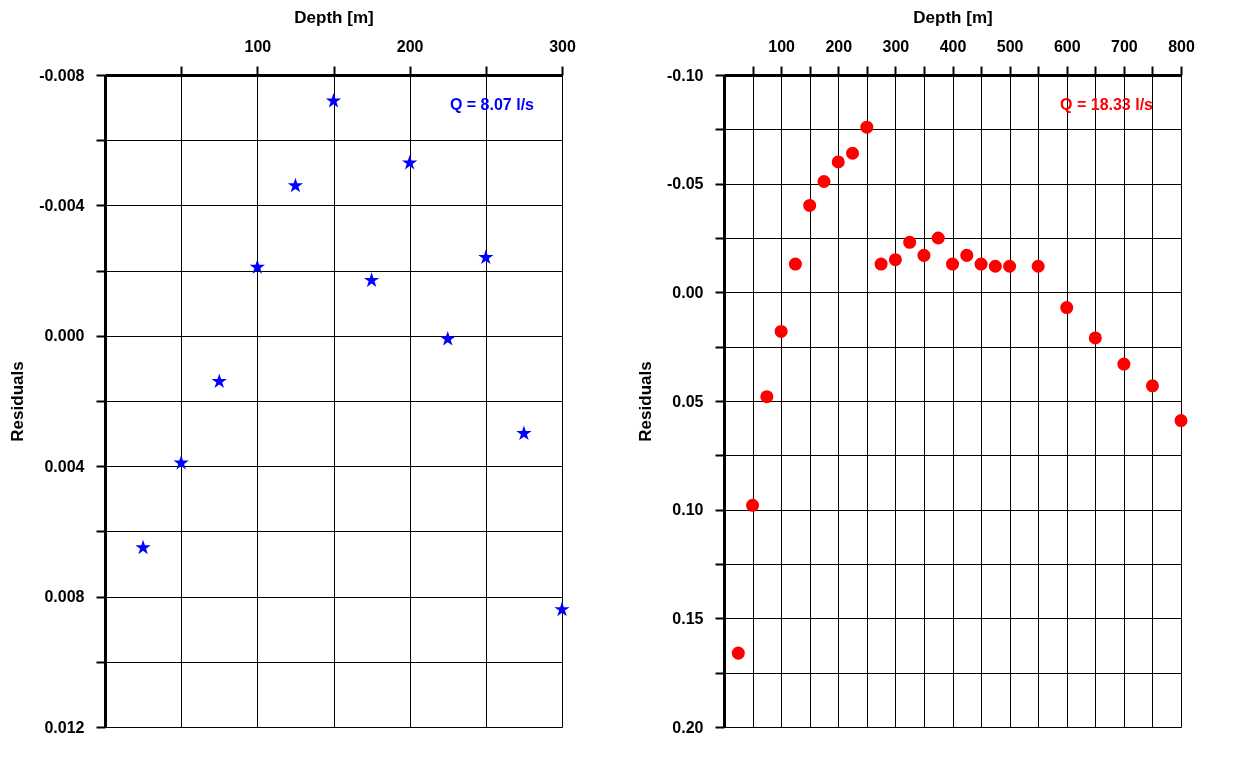  I want to click on y-tick-label: 0.05, so click(688, 401).